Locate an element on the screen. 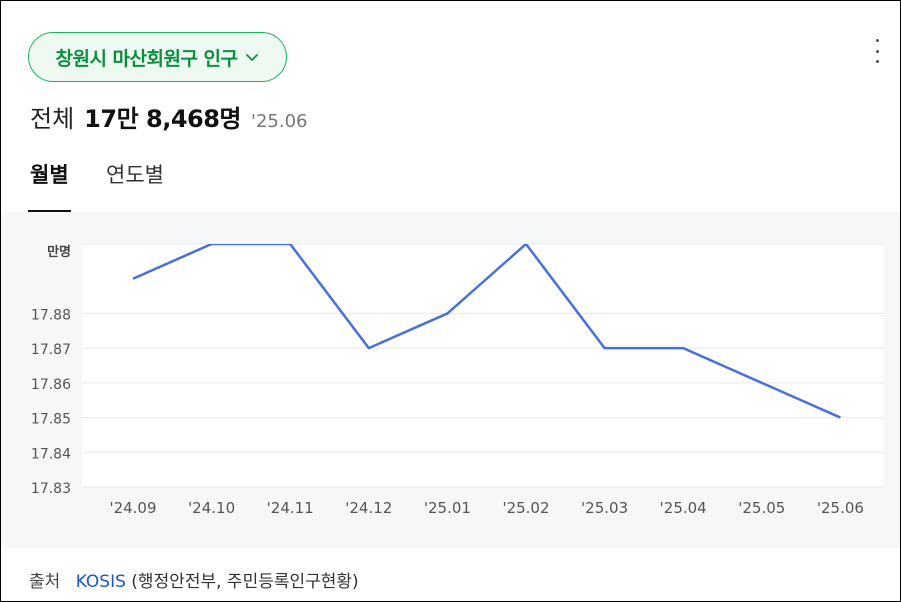  source-label: 출처 is located at coordinates (45, 582).